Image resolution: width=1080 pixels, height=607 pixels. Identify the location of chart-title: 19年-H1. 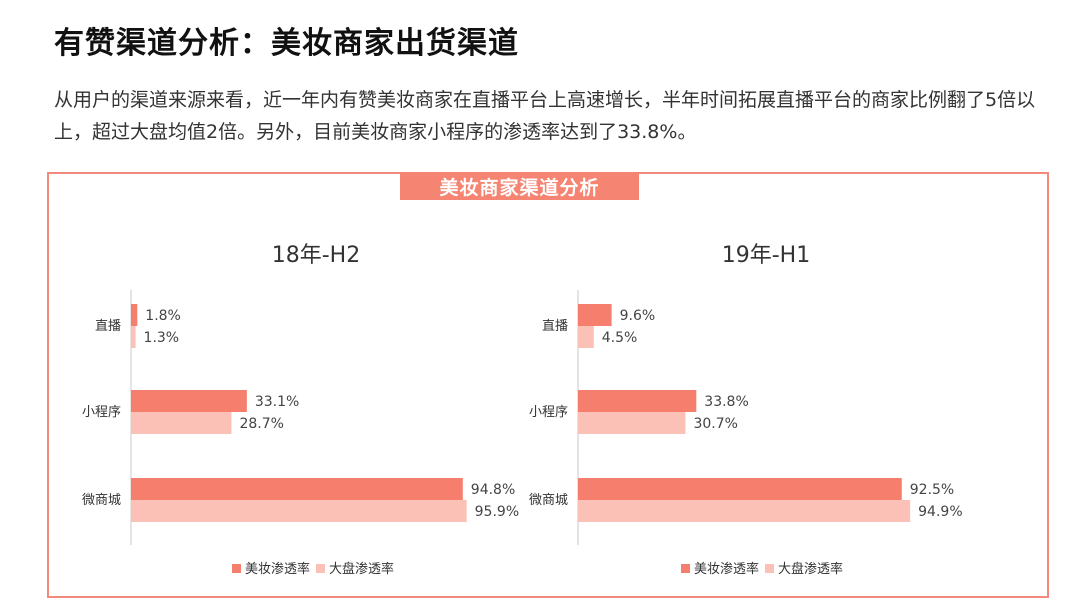
(766, 255).